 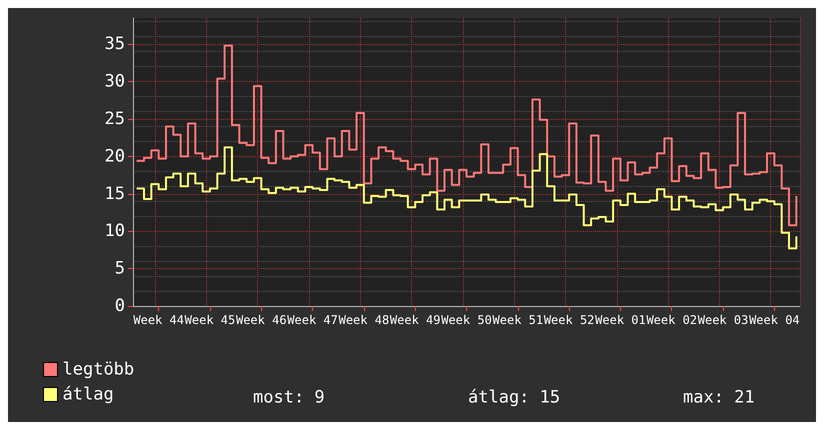 I want to click on x-tick-label: Week 47, so click(x=312, y=320).